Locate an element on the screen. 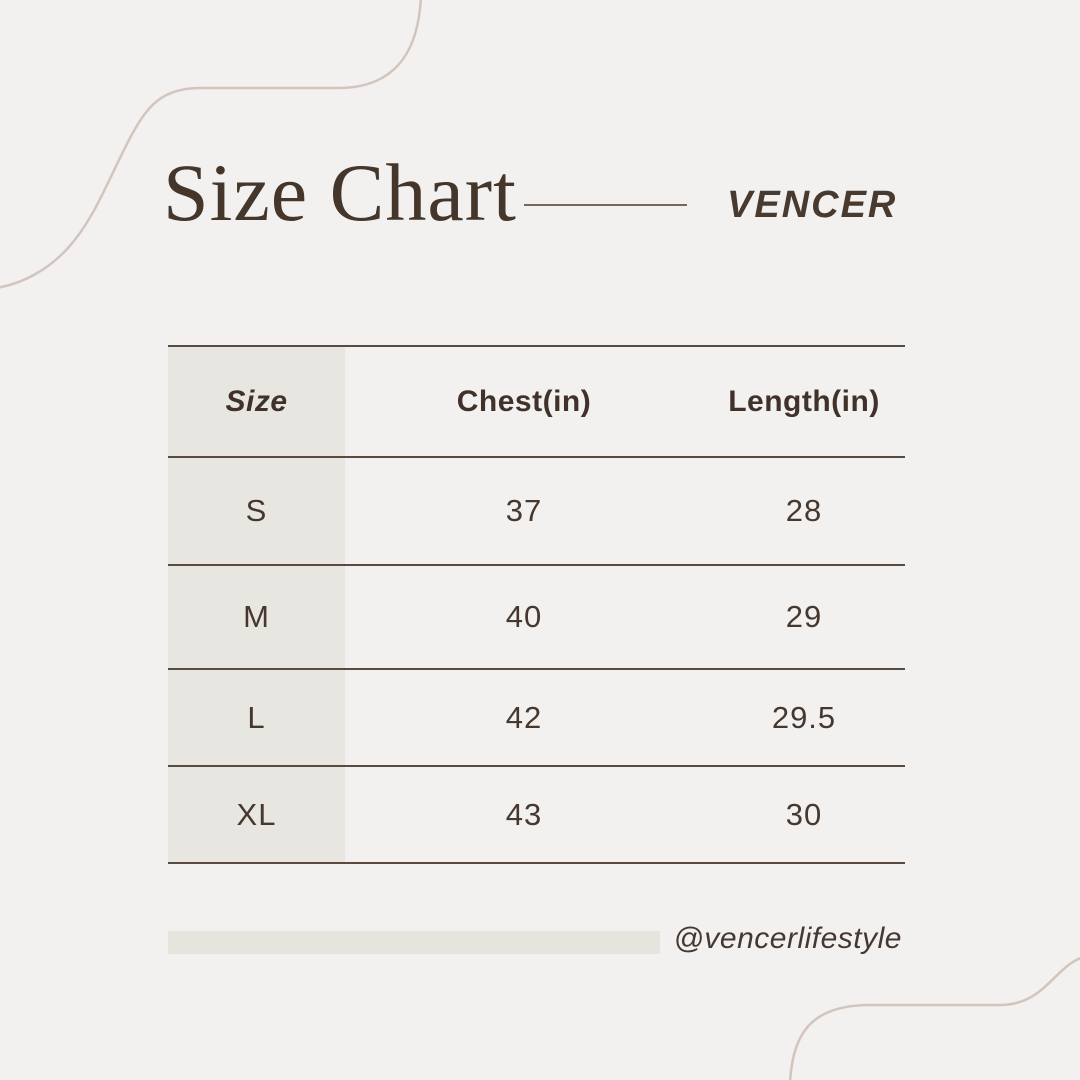  chest-cell: 43 is located at coordinates (524, 814).